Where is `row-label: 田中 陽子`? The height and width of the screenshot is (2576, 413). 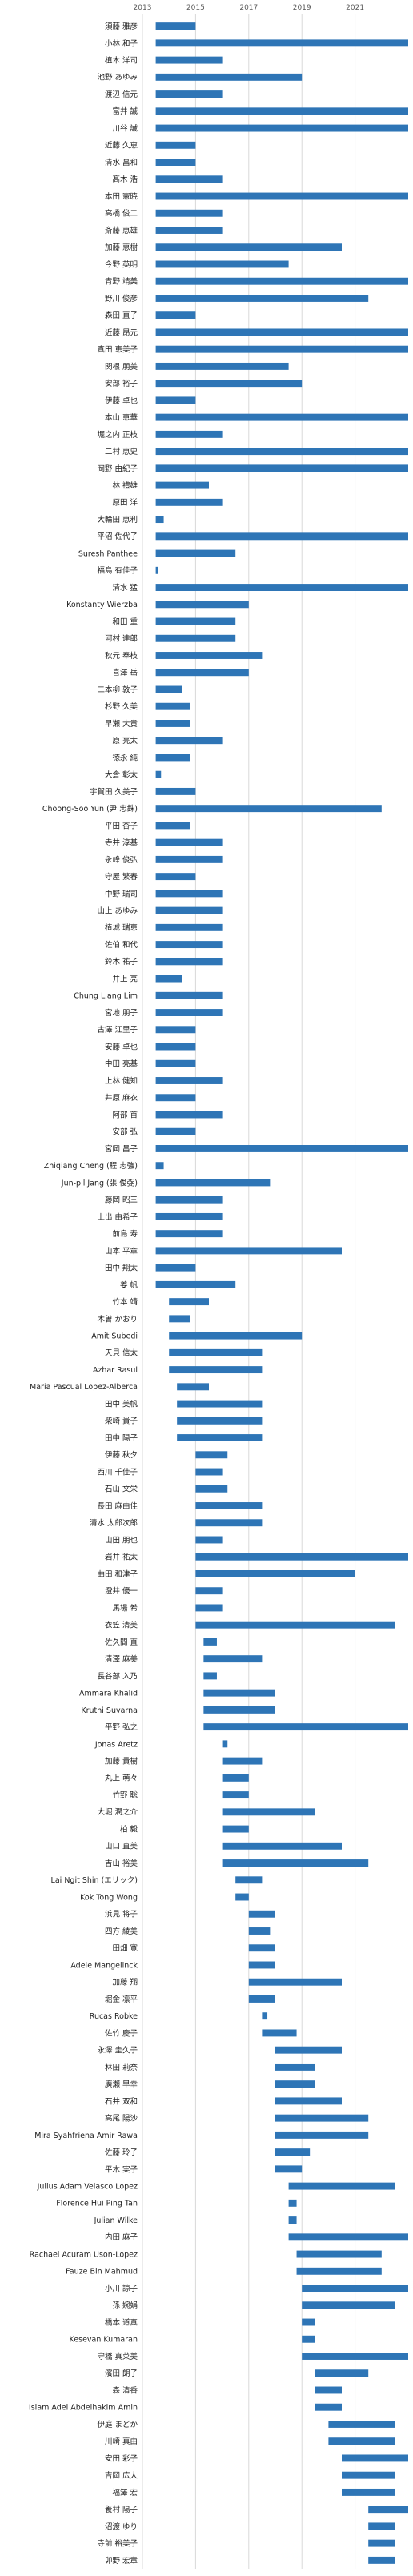
row-label: 田中 陽子 is located at coordinates (121, 1438).